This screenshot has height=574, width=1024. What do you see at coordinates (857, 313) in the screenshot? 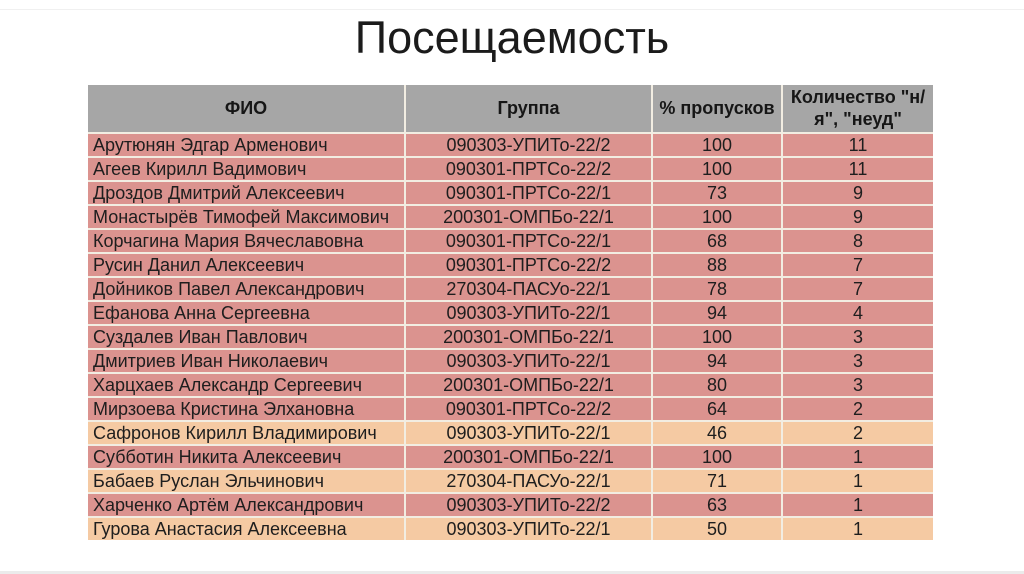
I see `fail-count-cell: 4` at bounding box center [857, 313].